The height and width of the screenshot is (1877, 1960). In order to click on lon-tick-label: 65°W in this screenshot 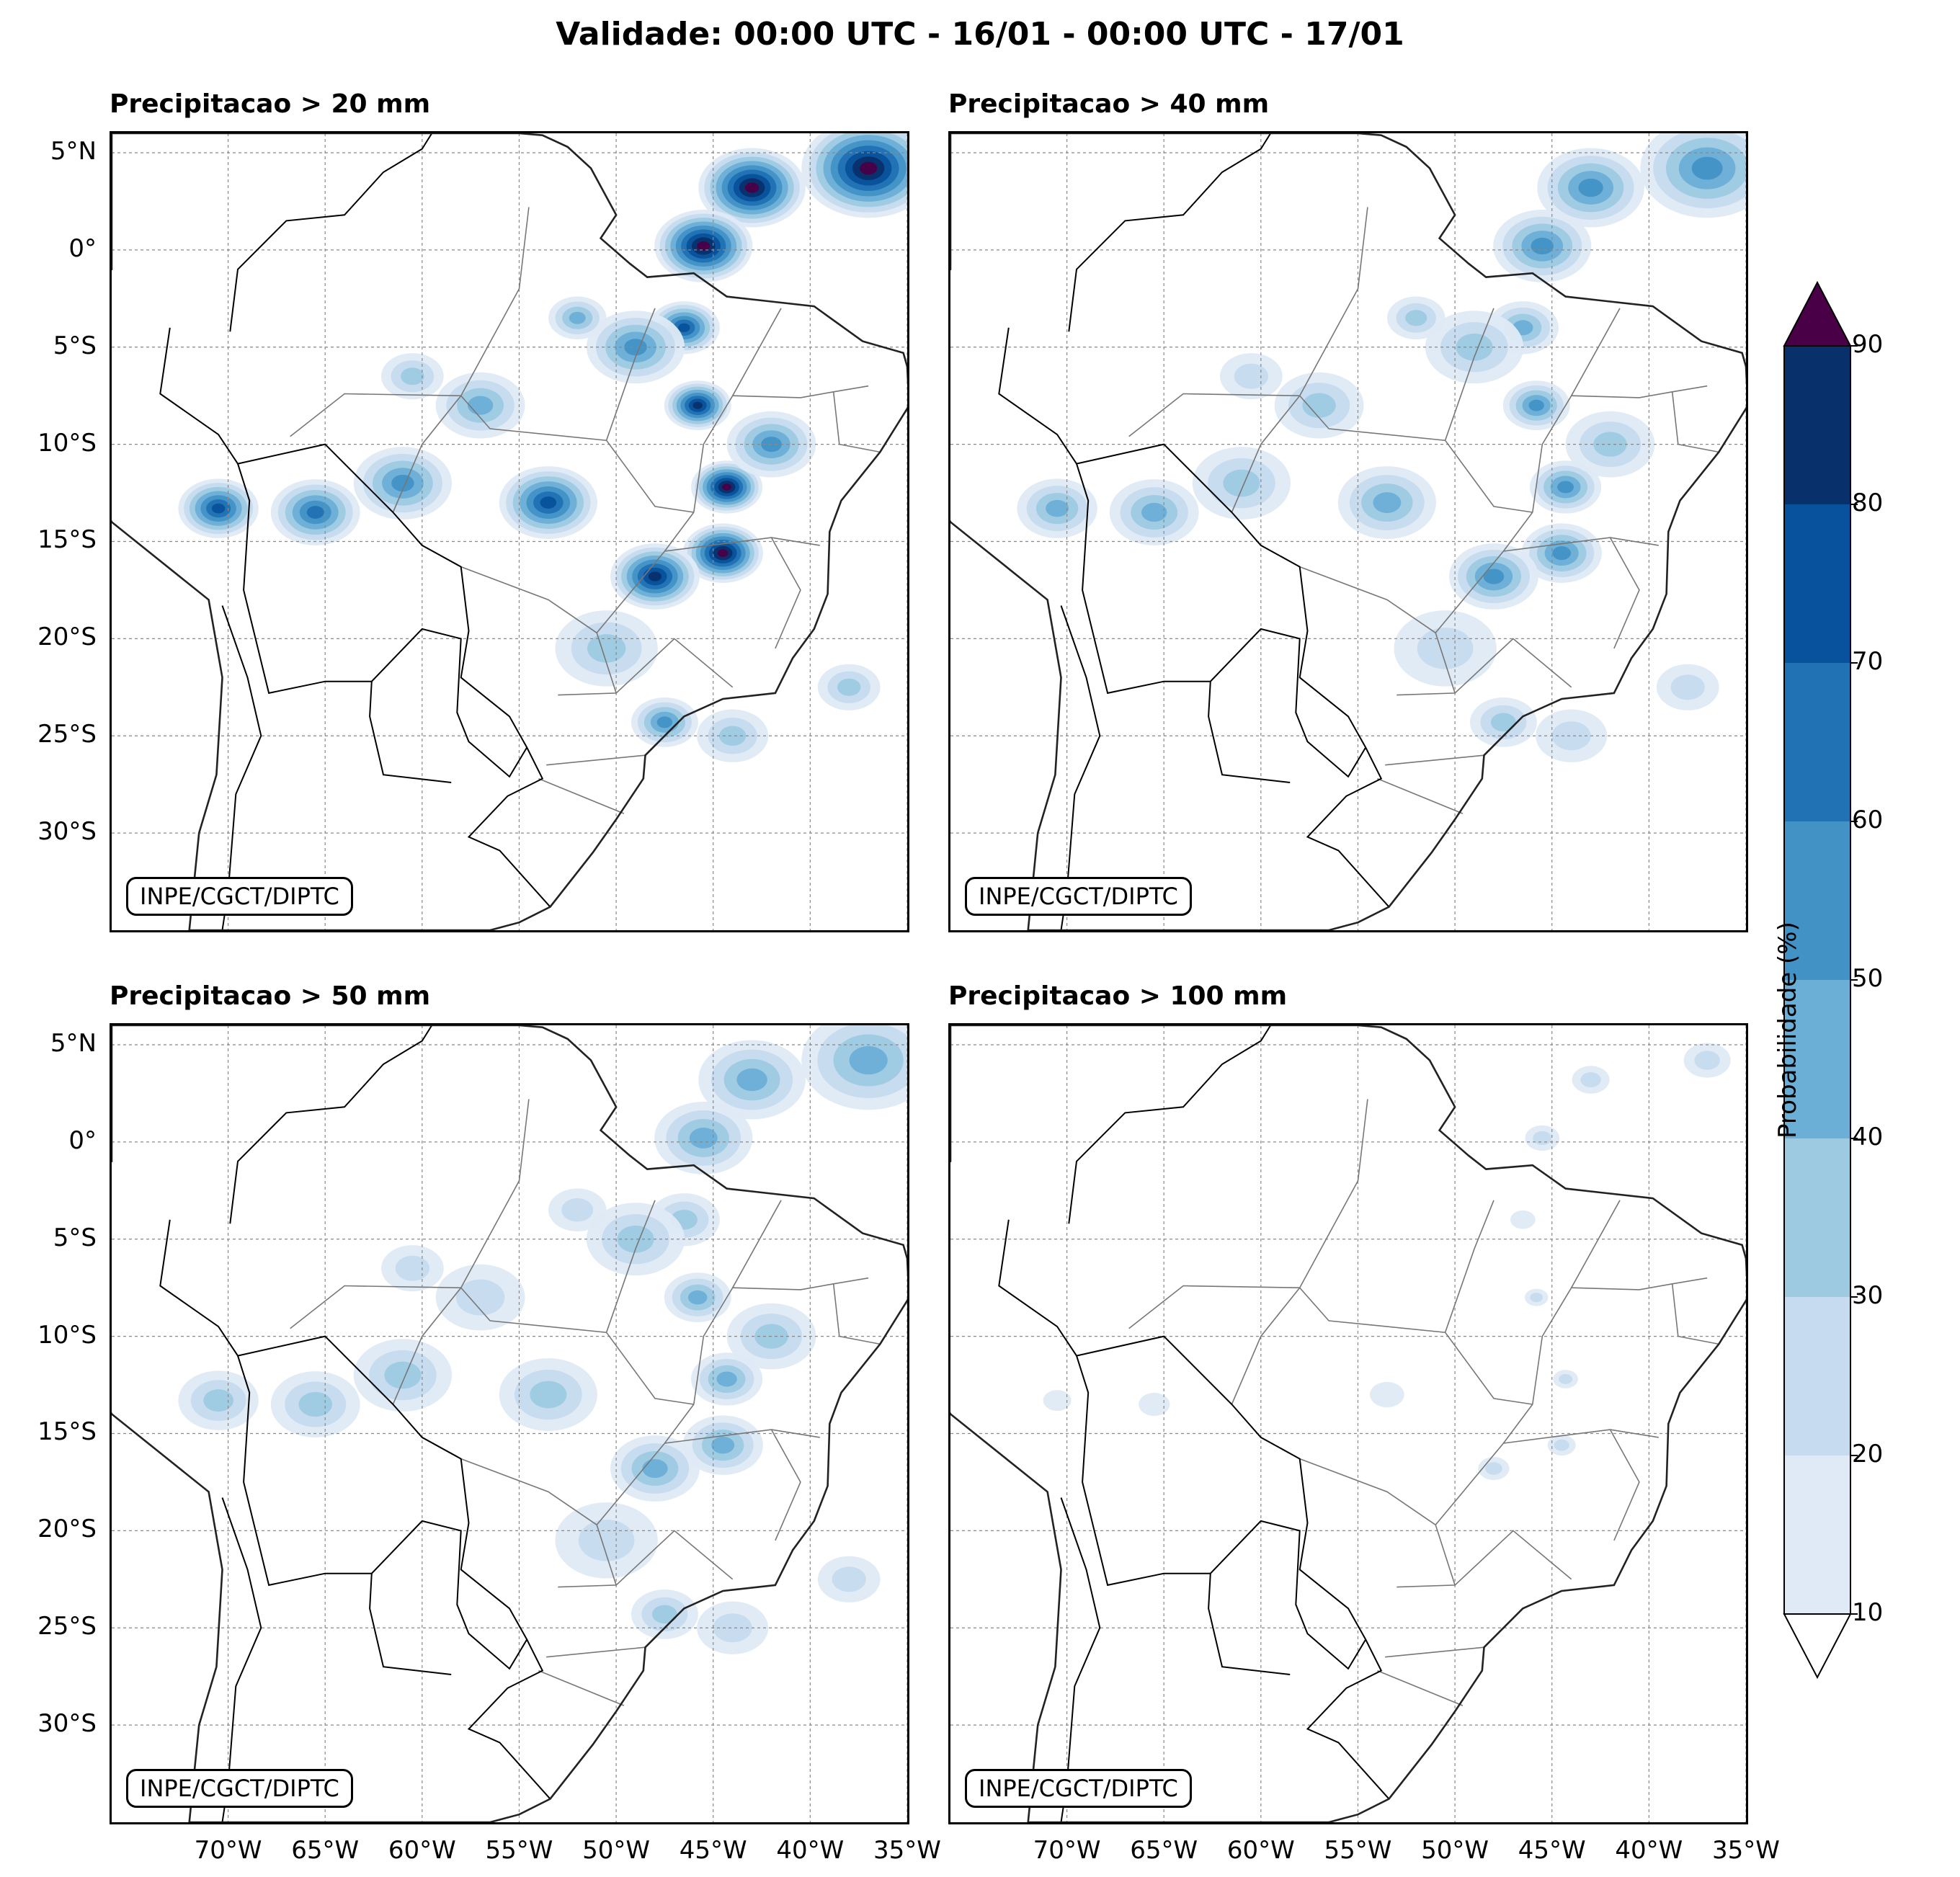, I will do `click(1164, 1851)`.